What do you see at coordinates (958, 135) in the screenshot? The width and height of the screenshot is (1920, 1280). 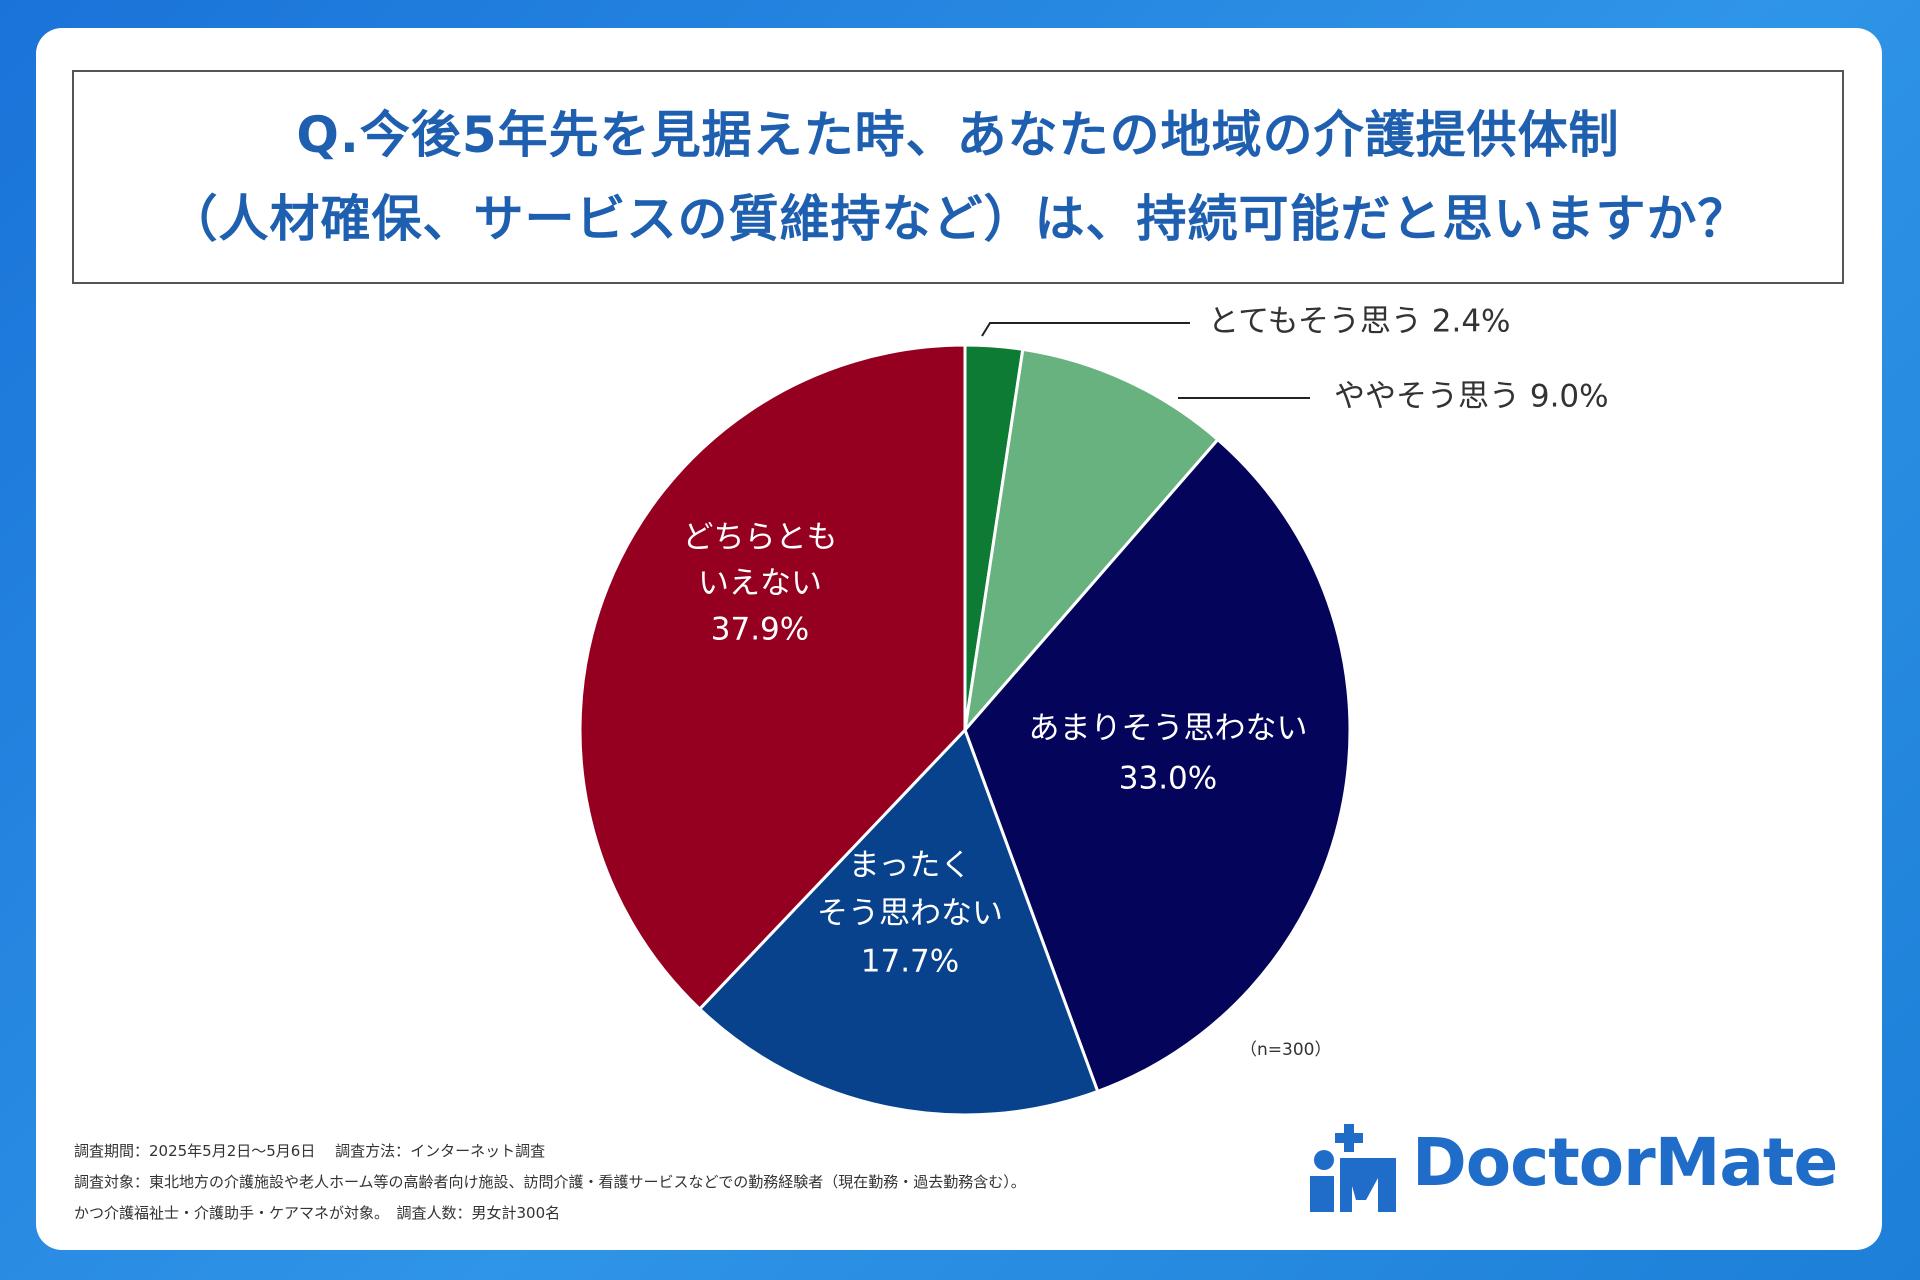 I see `question-title-line-1: Q.今後5年先を見据えた時、あなたの地域の介護提供体制` at bounding box center [958, 135].